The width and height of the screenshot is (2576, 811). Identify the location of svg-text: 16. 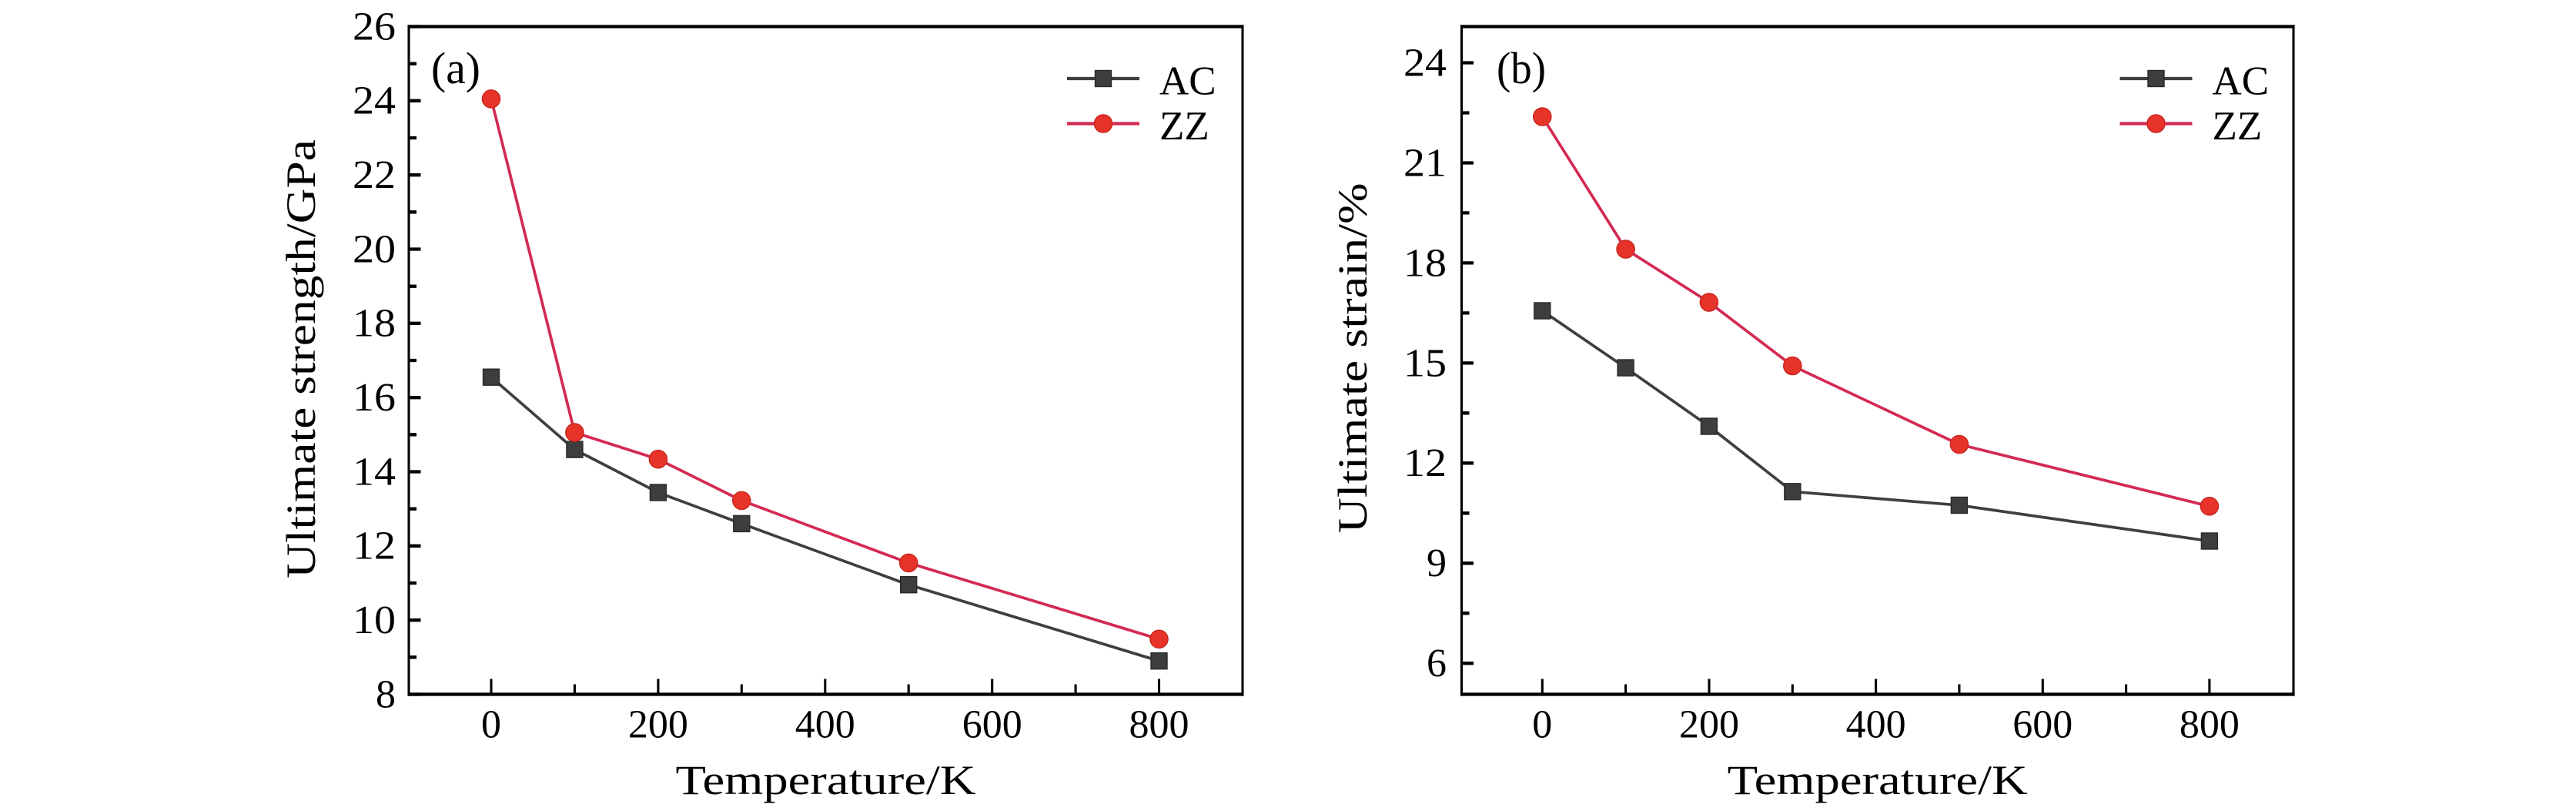
(375, 398).